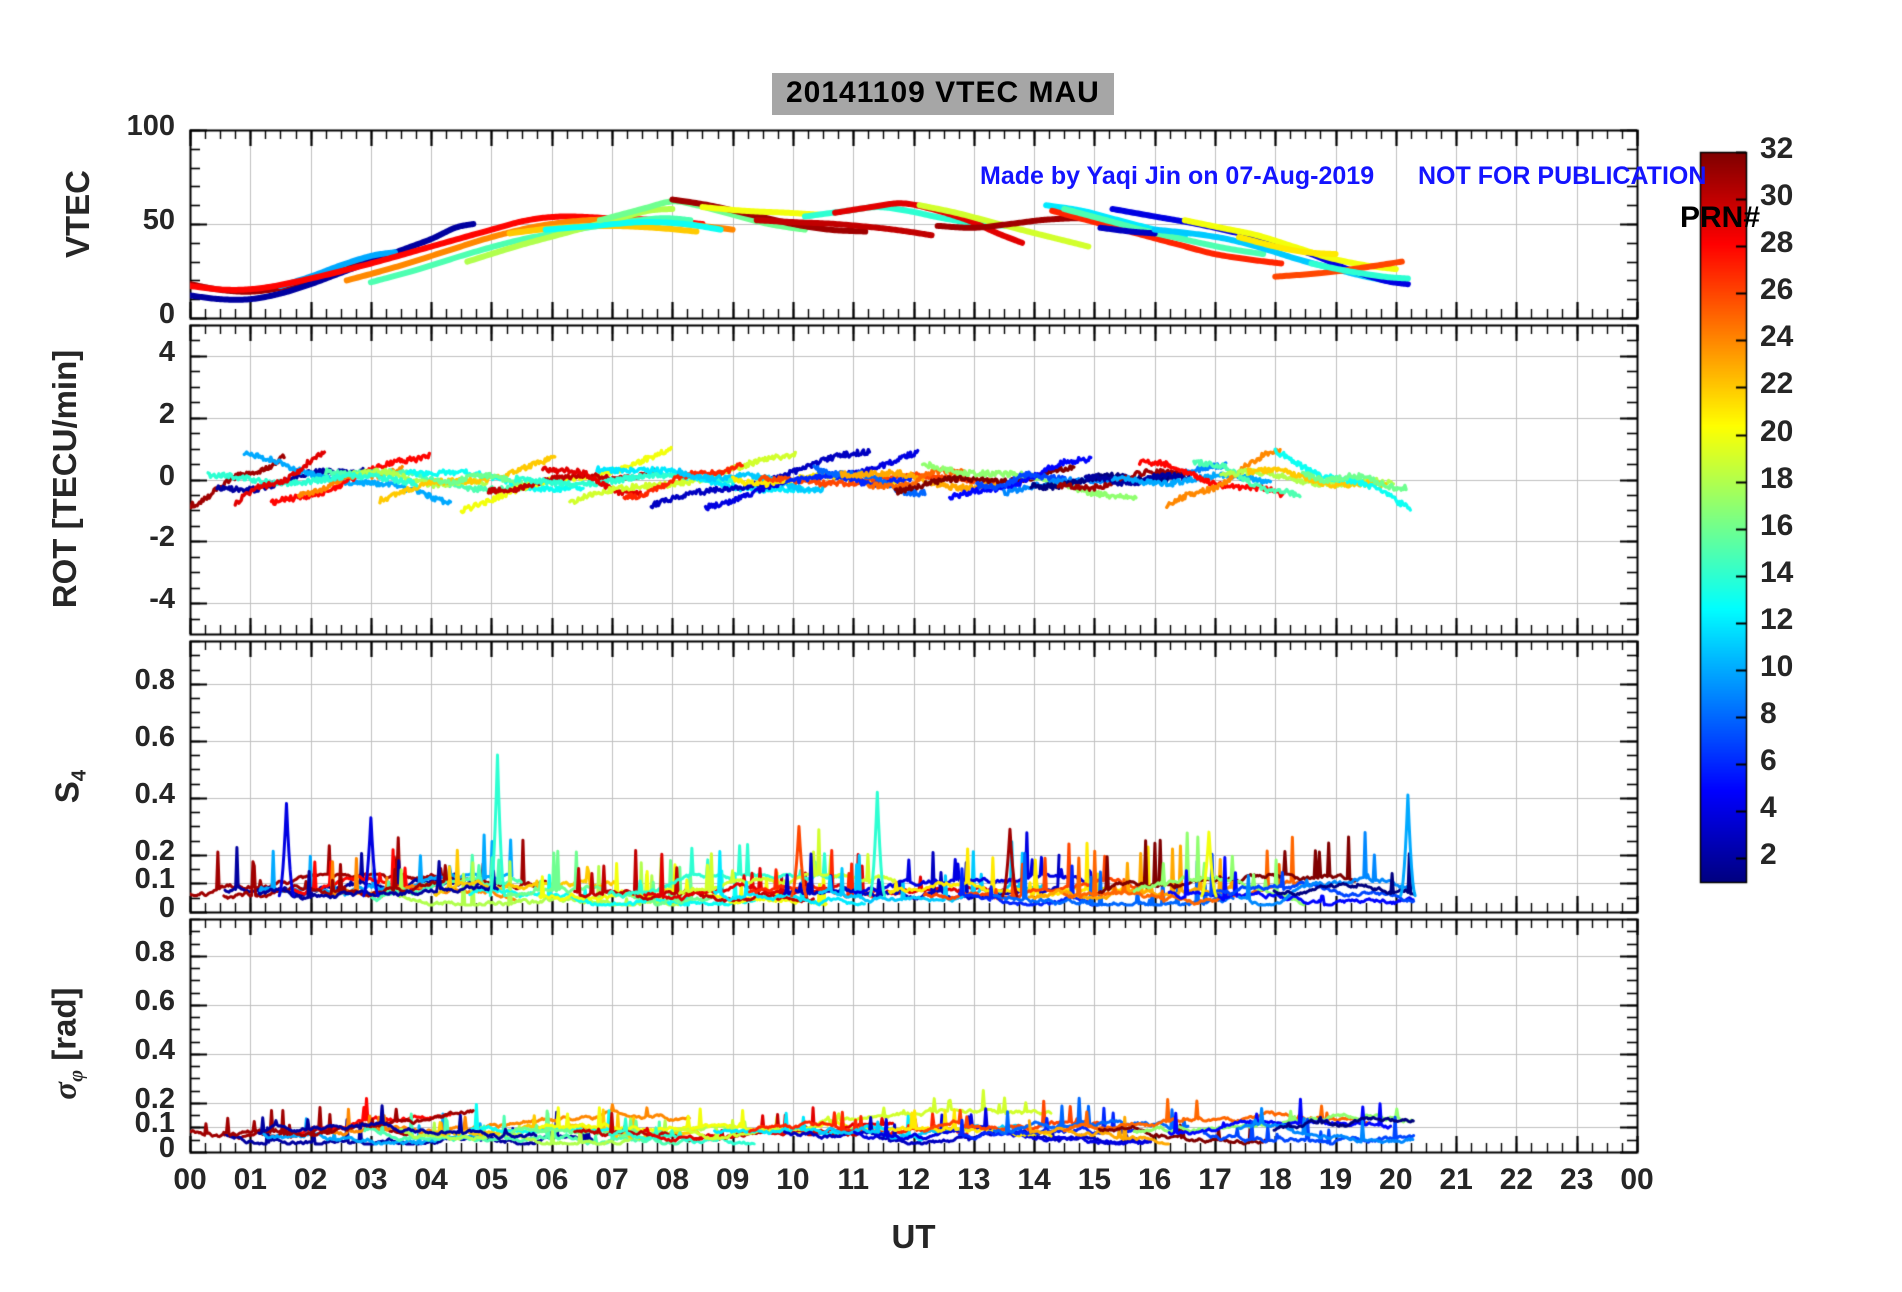  Describe the element at coordinates (1777, 572) in the screenshot. I see `colorbar-tick-label: 14` at that location.